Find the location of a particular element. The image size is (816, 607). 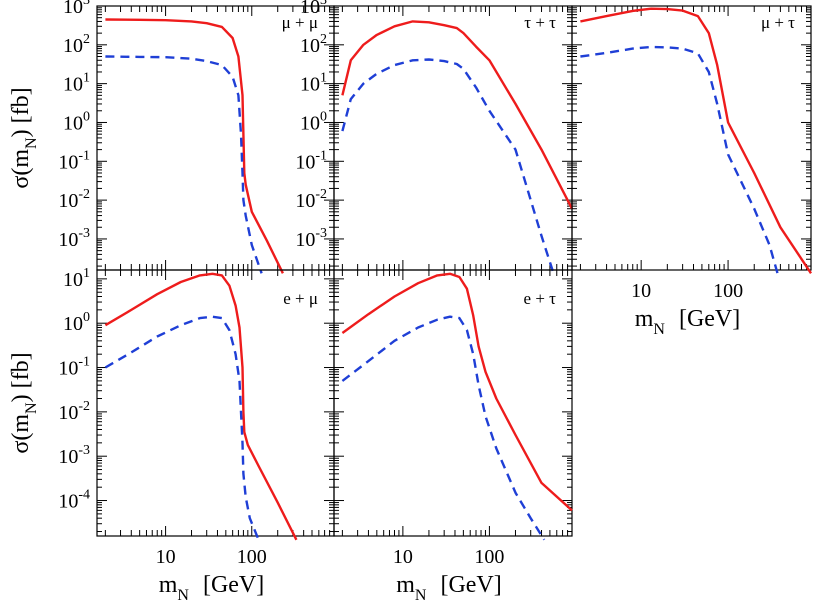

y-axis-label-main: σ(m is located at coordinates (21, 434).